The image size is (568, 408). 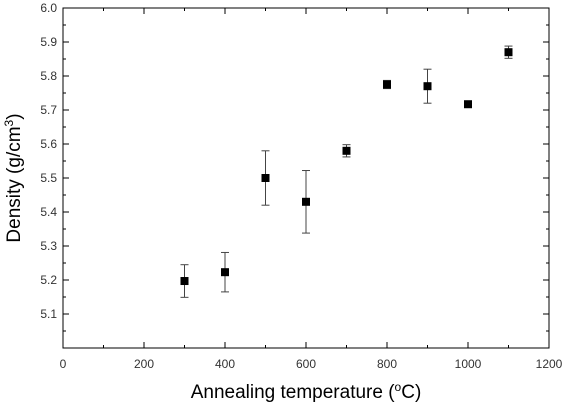 What do you see at coordinates (14, 184) in the screenshot?
I see `y-axis-title-main: Density (g/cm` at bounding box center [14, 184].